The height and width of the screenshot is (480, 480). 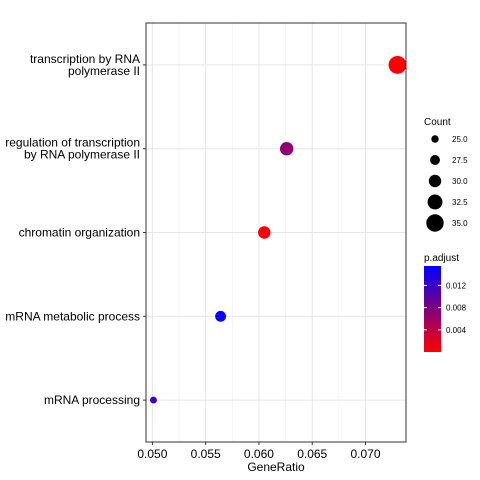 I want to click on p-adjust-legend-label: 0.012, so click(x=456, y=285).